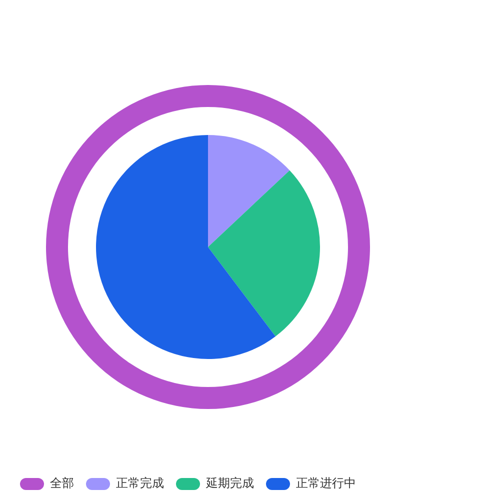 The width and height of the screenshot is (500, 500). I want to click on legend-label: 正常进行中, so click(326, 483).